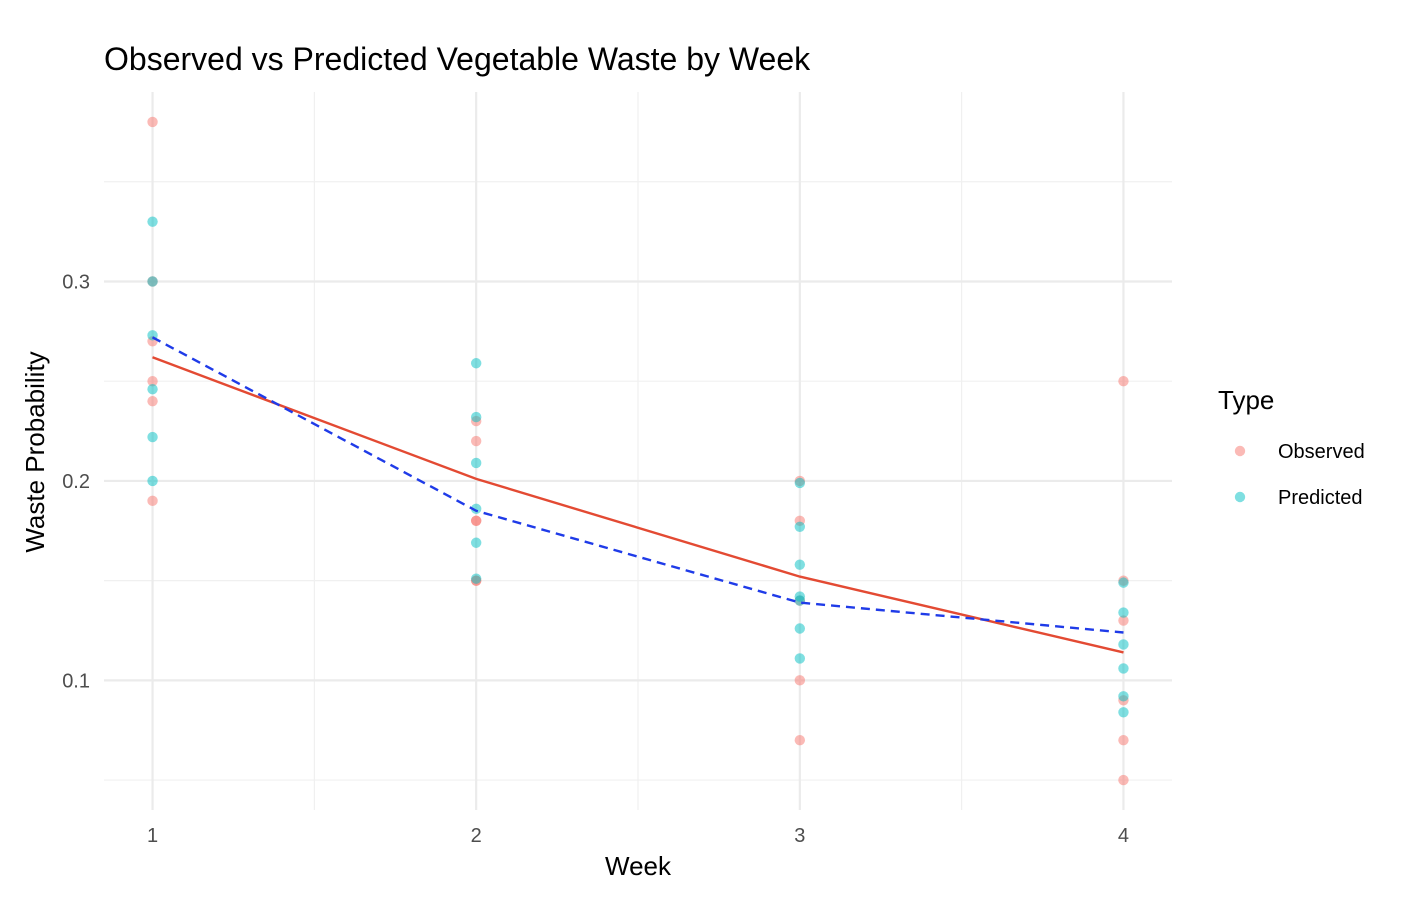 This screenshot has height=906, width=1420. I want to click on legend-title: Type, so click(1246, 400).